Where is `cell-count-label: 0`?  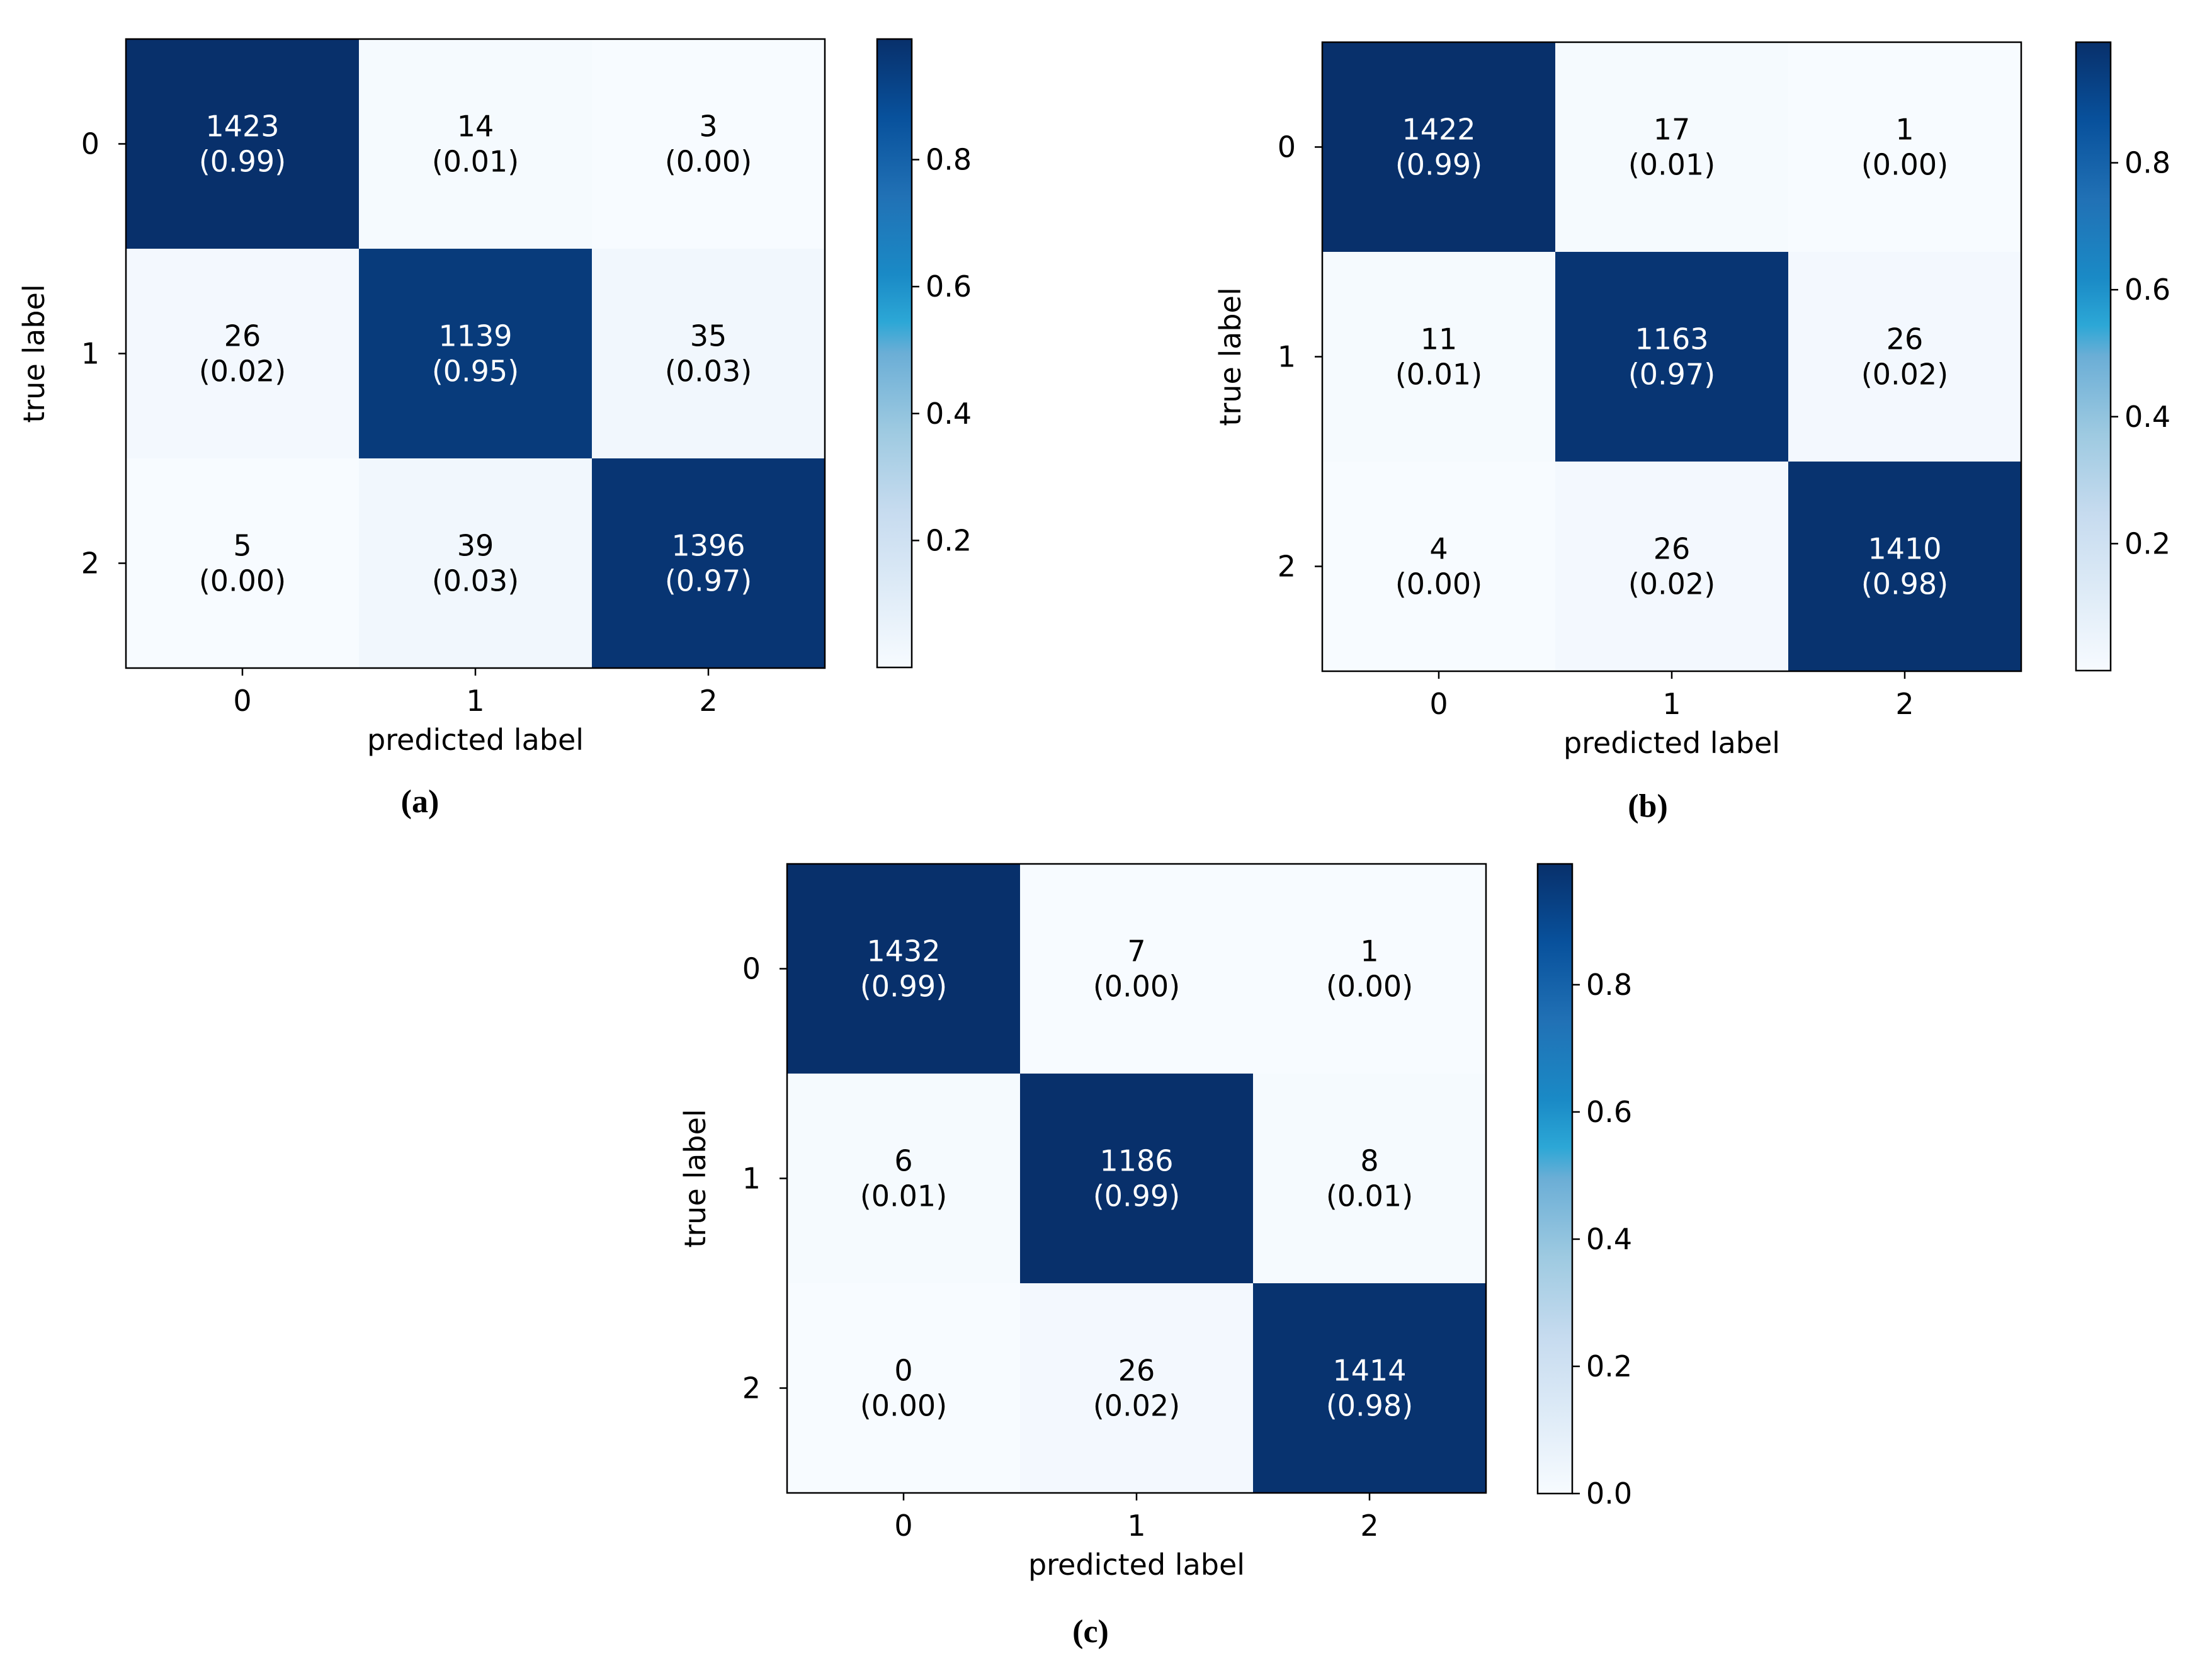 cell-count-label: 0 is located at coordinates (903, 1371).